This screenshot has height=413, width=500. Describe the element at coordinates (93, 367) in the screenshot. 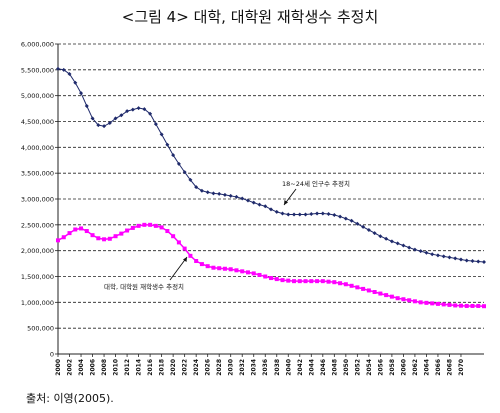

I see `x-tick-label: 2006` at that location.